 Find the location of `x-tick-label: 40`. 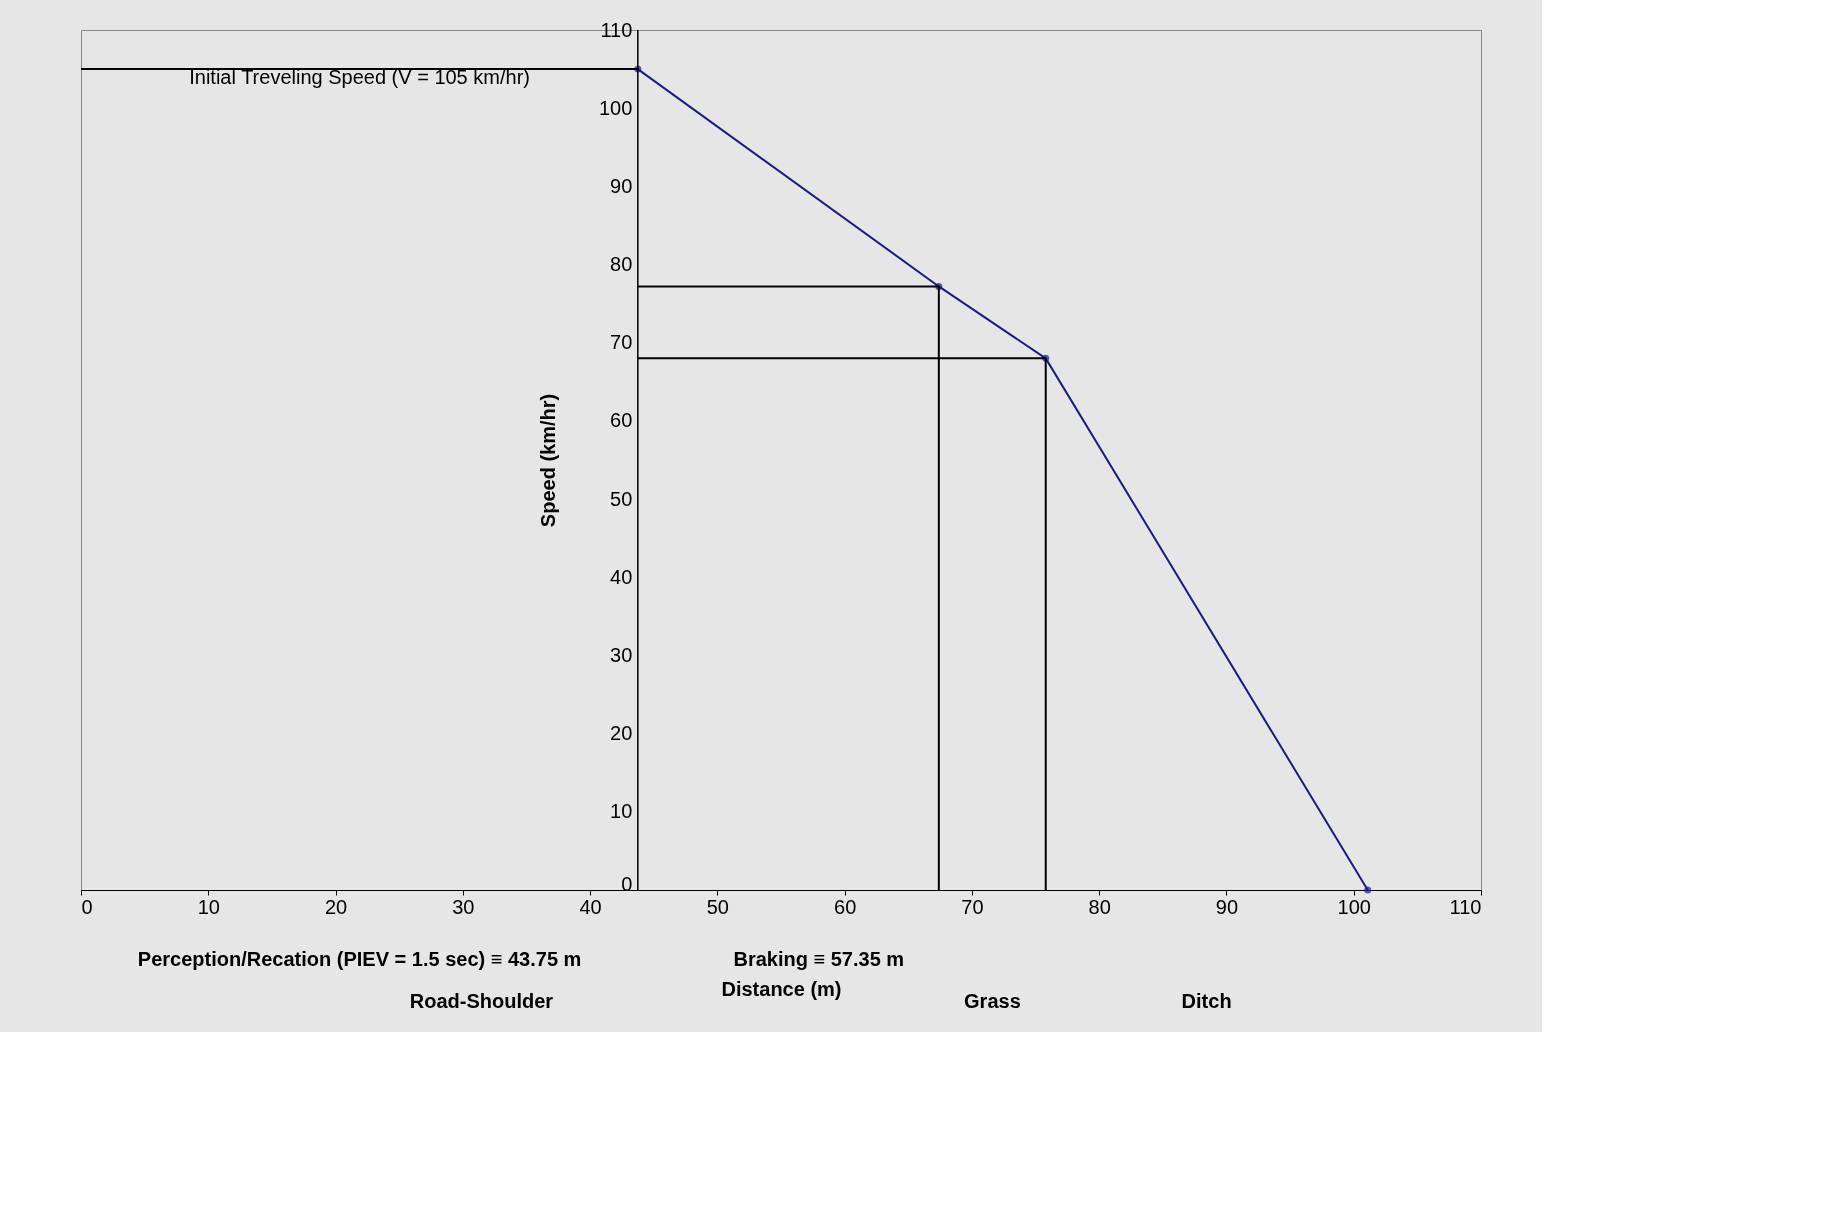

x-tick-label: 40 is located at coordinates (590, 906).